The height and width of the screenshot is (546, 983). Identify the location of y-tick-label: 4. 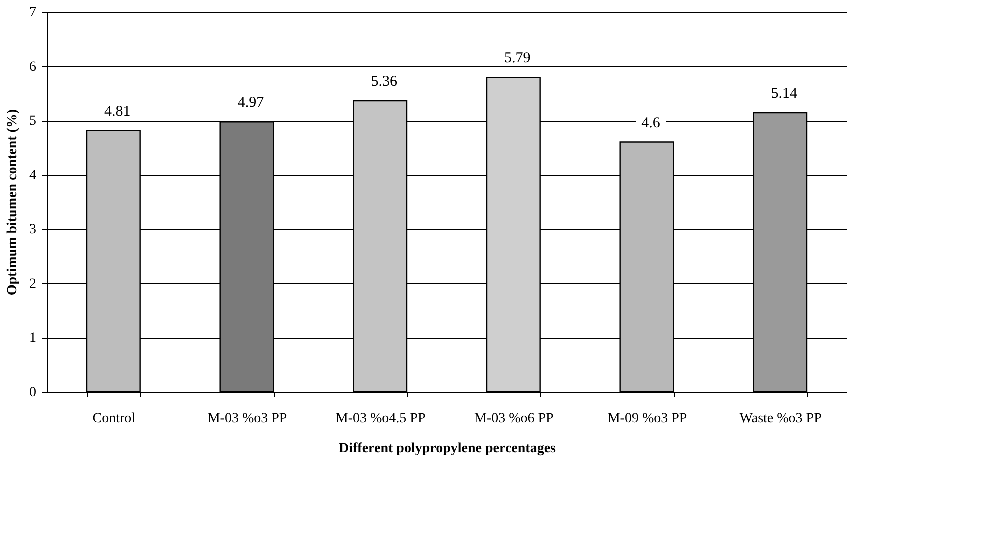
(33, 176).